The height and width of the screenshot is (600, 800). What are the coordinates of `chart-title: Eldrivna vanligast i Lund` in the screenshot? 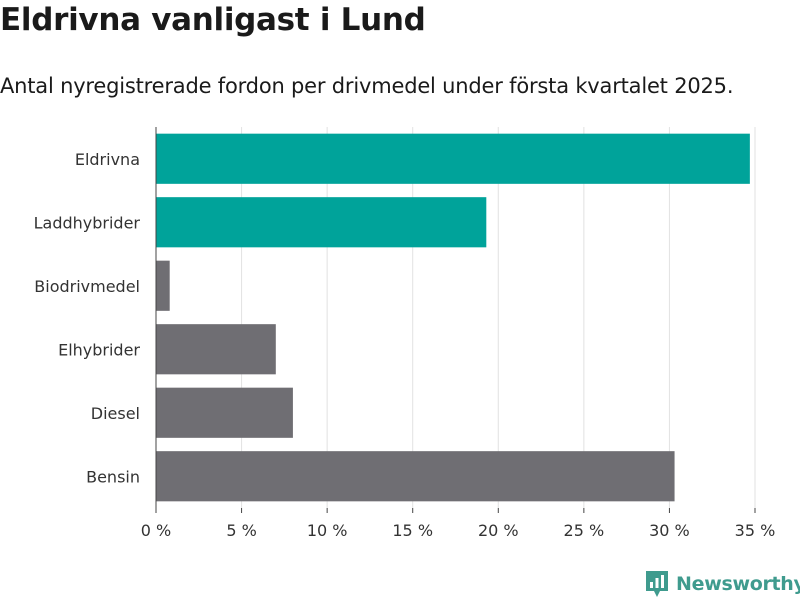 It's located at (213, 20).